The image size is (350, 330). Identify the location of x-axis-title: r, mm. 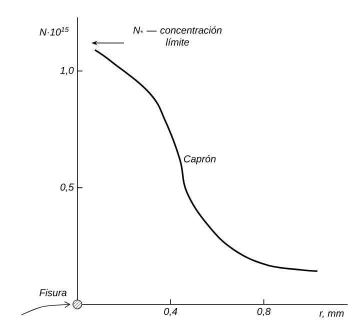
(331, 314).